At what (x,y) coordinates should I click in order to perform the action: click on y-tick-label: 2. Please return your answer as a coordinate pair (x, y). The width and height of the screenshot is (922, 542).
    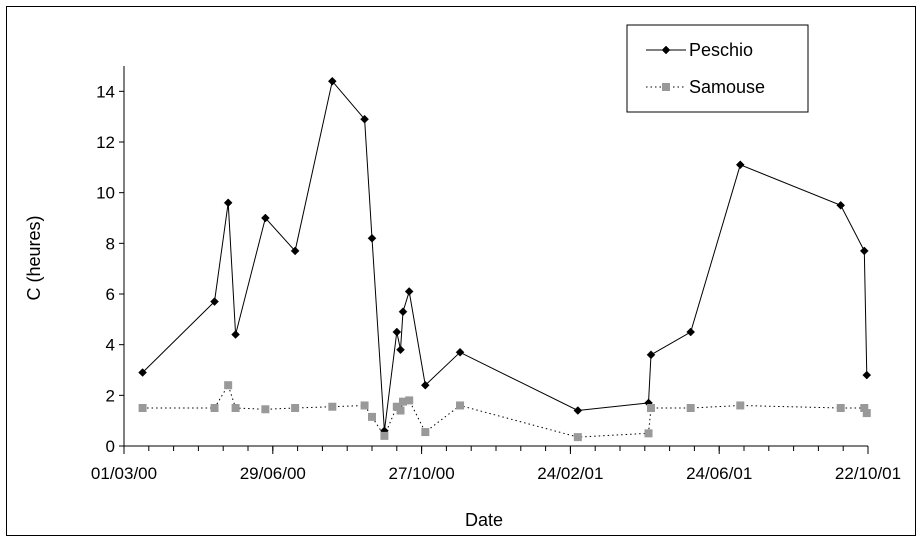
    Looking at the image, I should click on (110, 395).